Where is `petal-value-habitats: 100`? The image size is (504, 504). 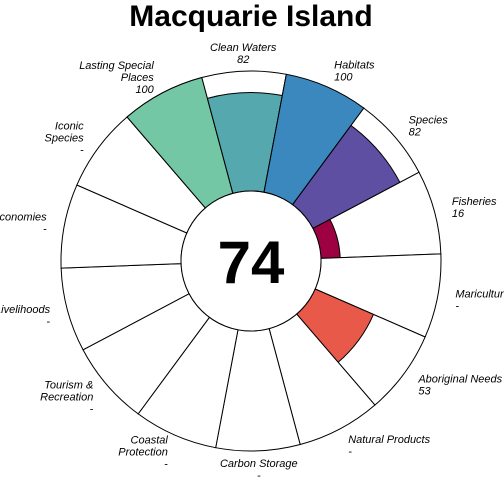
petal-value-habitats: 100 is located at coordinates (343, 77).